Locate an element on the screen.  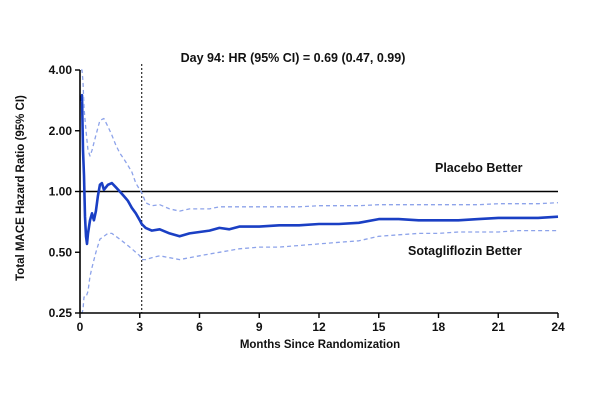
x-tick-label: 18 is located at coordinates (439, 327).